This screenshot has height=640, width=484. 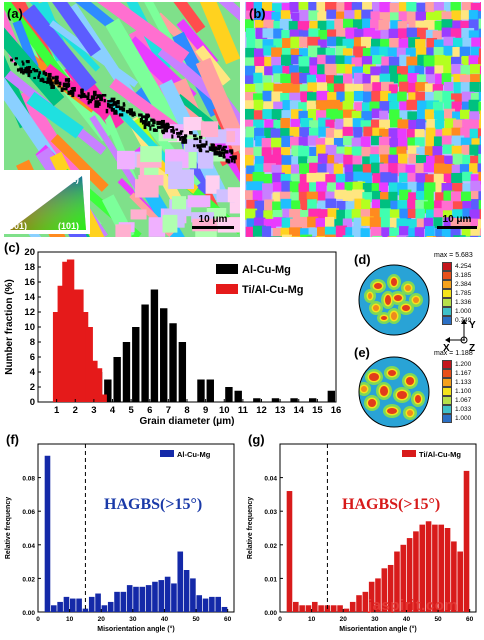 I want to click on scale-bar-b-text: 10 μm, so click(x=457, y=219).